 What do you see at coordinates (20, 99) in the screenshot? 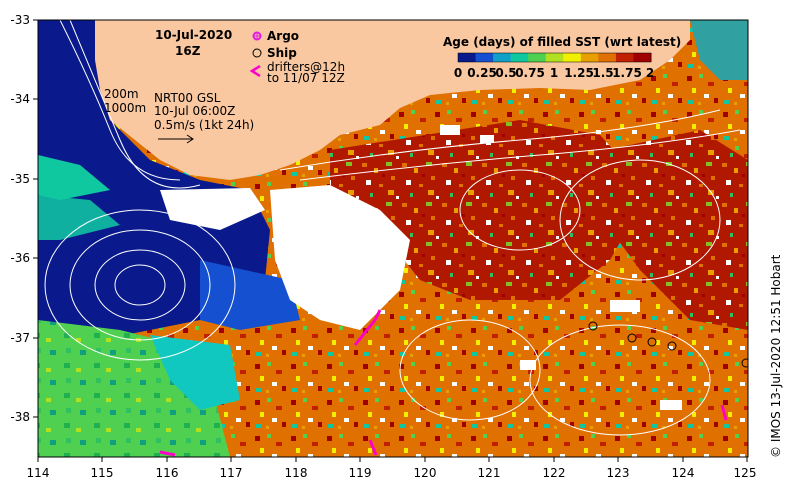
I see `lat-tick-label: -34` at bounding box center [20, 99].